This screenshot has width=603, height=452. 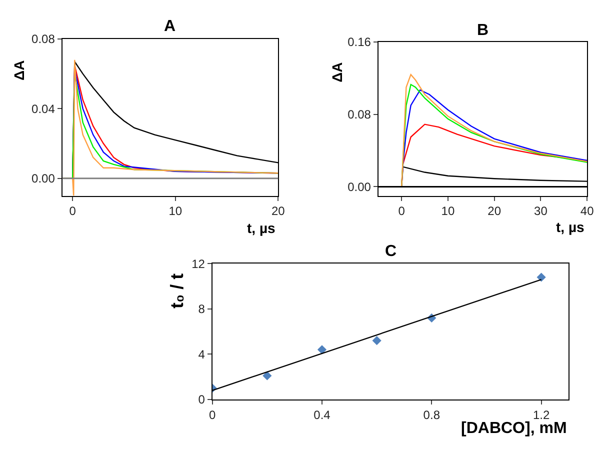 What do you see at coordinates (483, 30) in the screenshot?
I see `chart-title: B` at bounding box center [483, 30].